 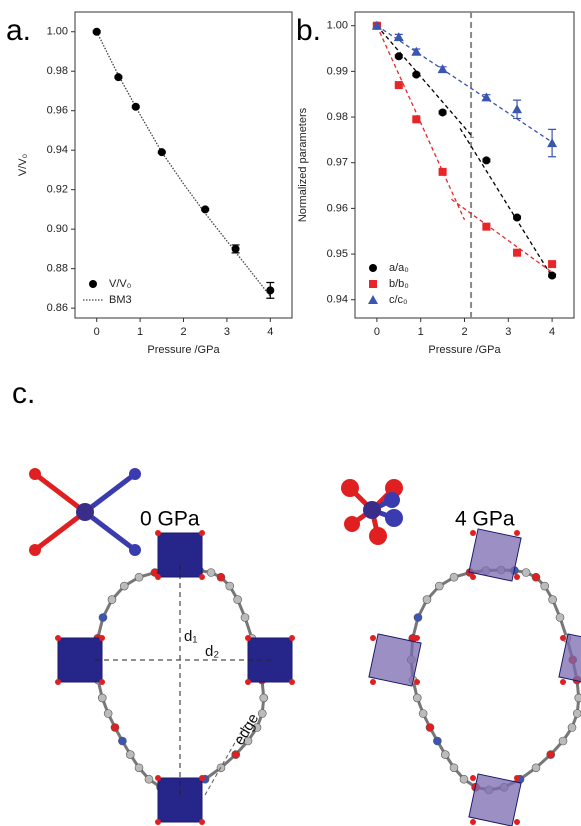 What do you see at coordinates (399, 268) in the screenshot?
I see `legend-label: a/a₀` at bounding box center [399, 268].